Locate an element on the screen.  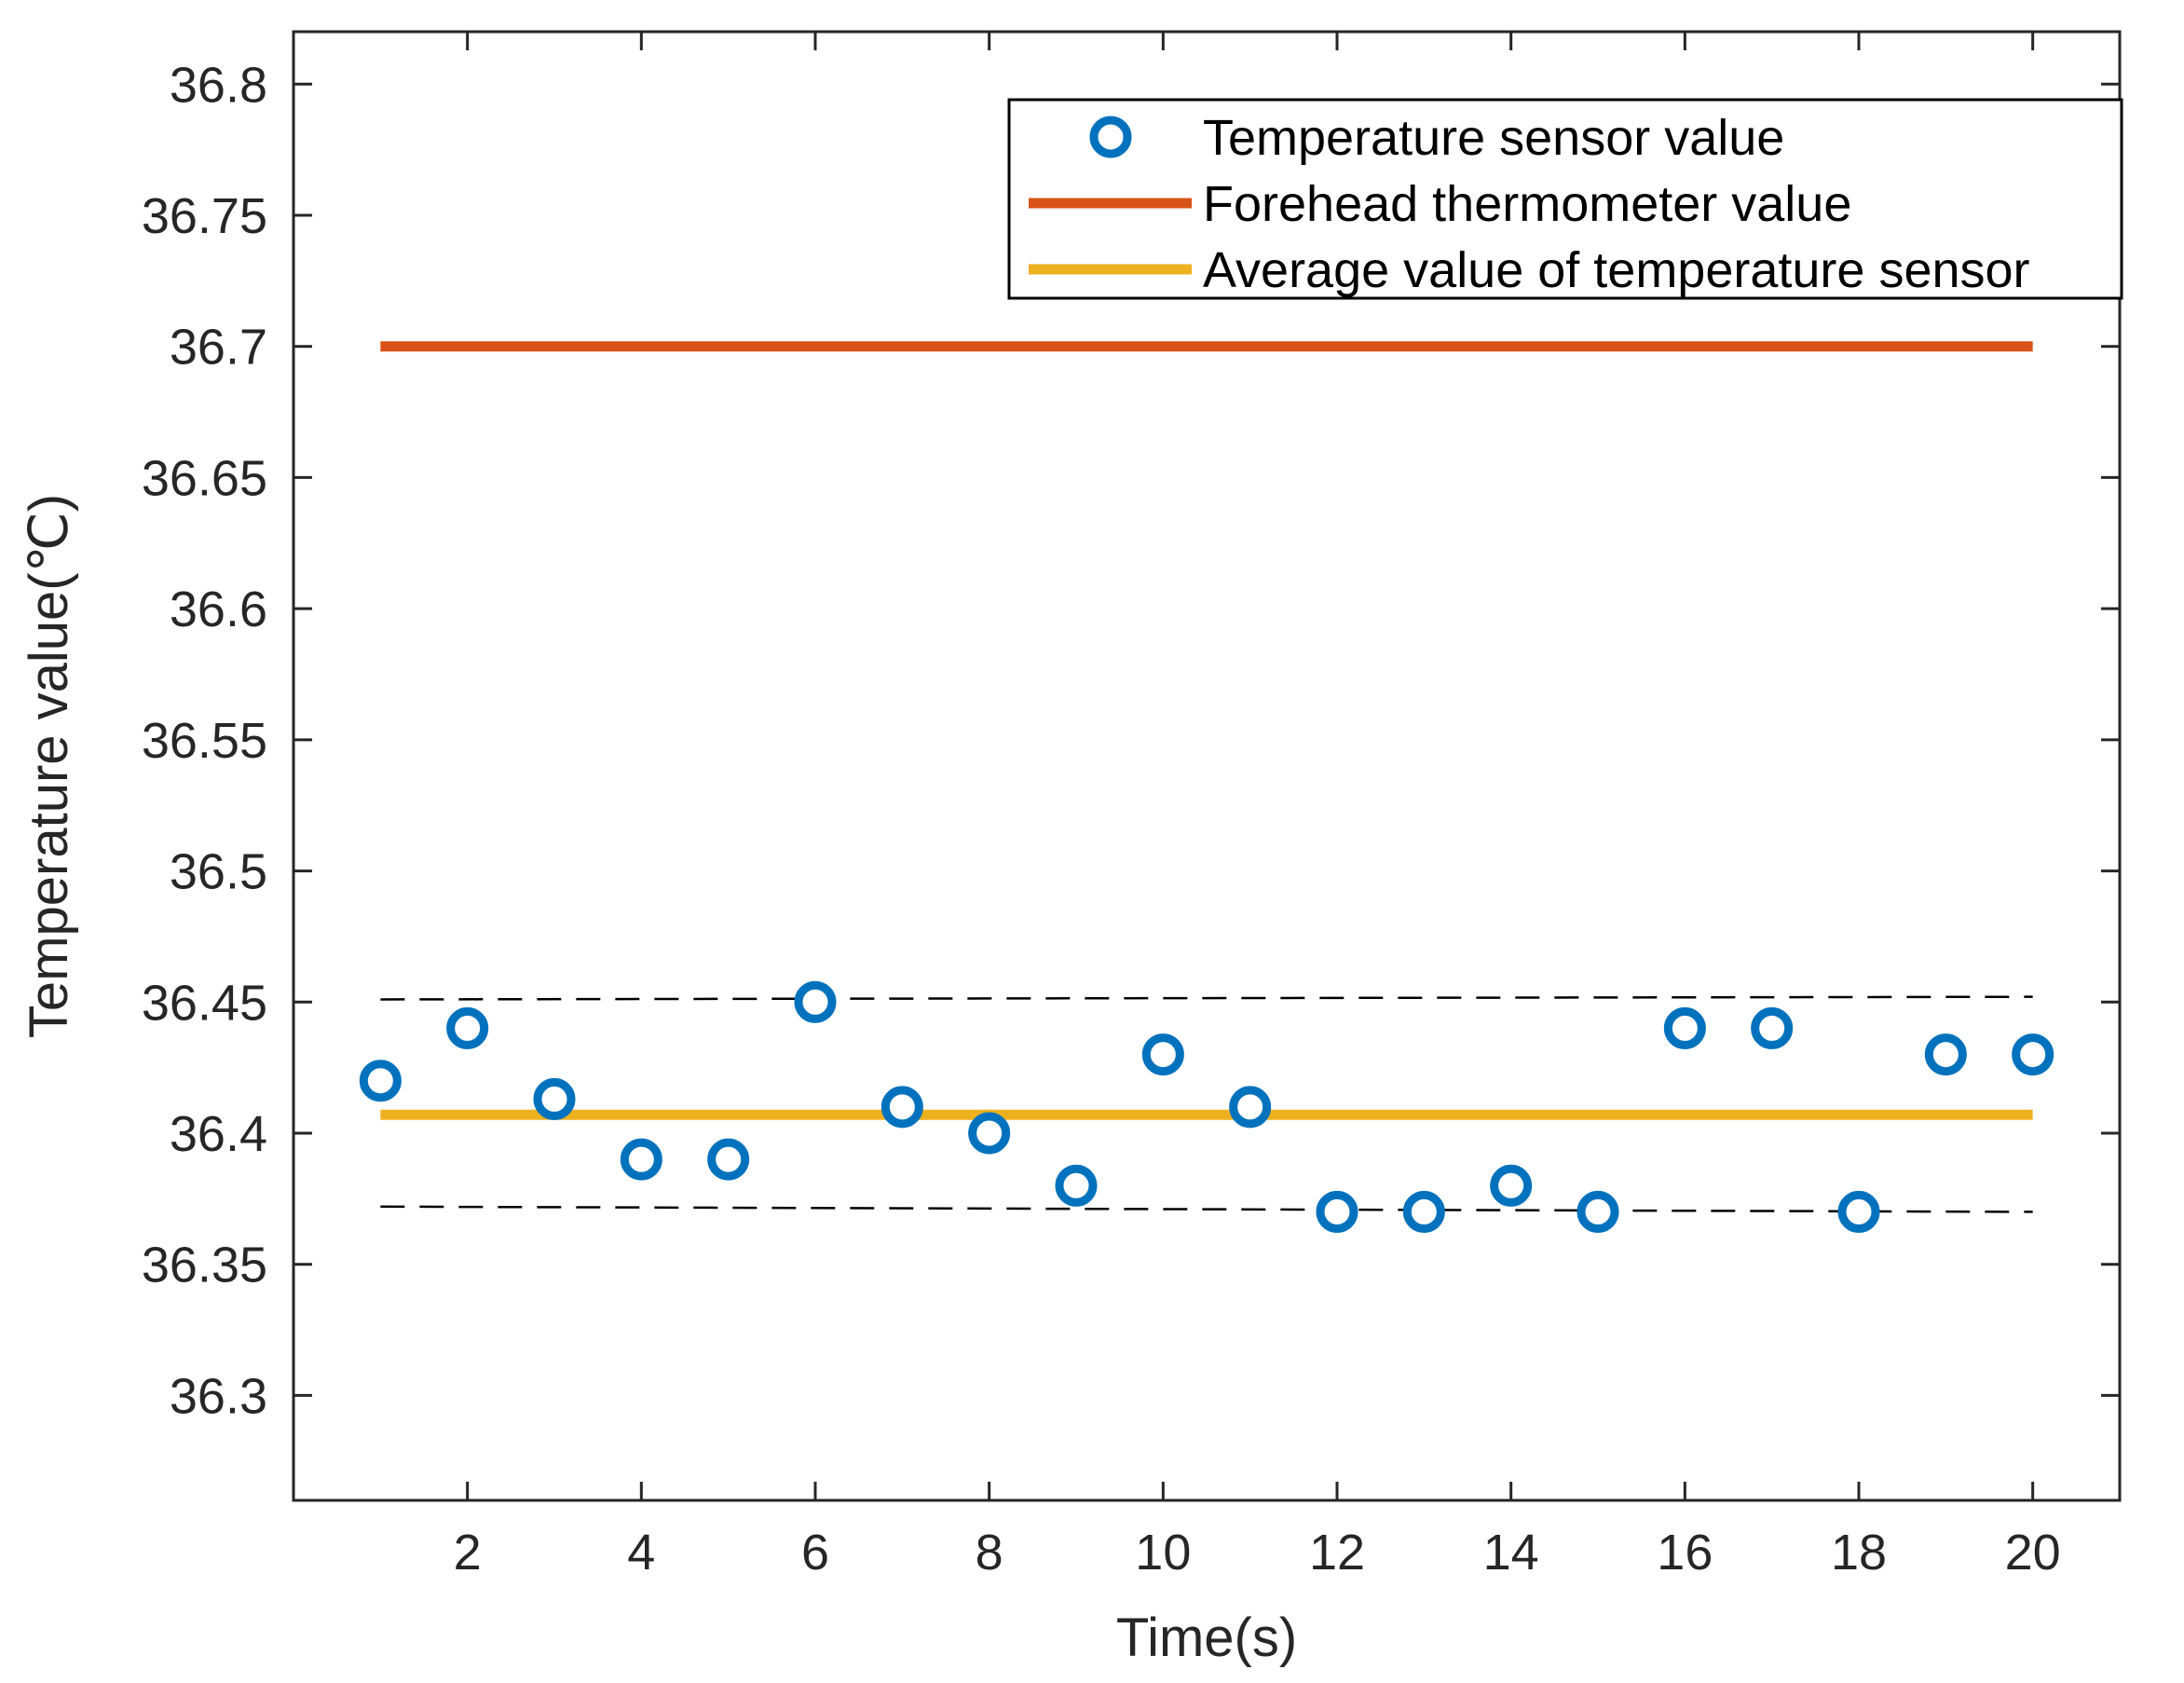
x-tick-label: 16 is located at coordinates (1685, 1552).